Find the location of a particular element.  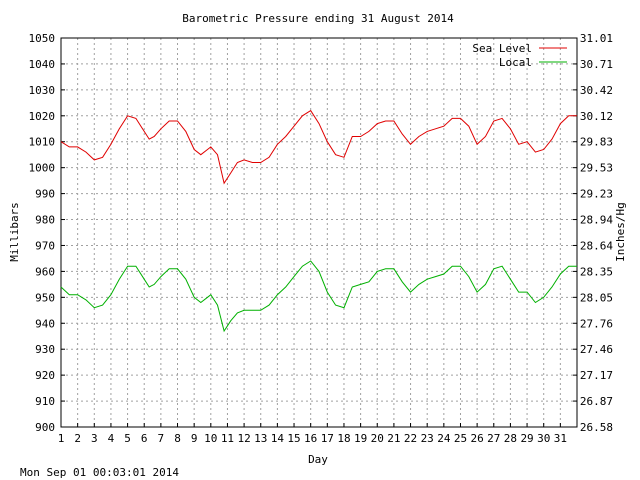

y2-tick-label: 27.76 is located at coordinates (596, 323).